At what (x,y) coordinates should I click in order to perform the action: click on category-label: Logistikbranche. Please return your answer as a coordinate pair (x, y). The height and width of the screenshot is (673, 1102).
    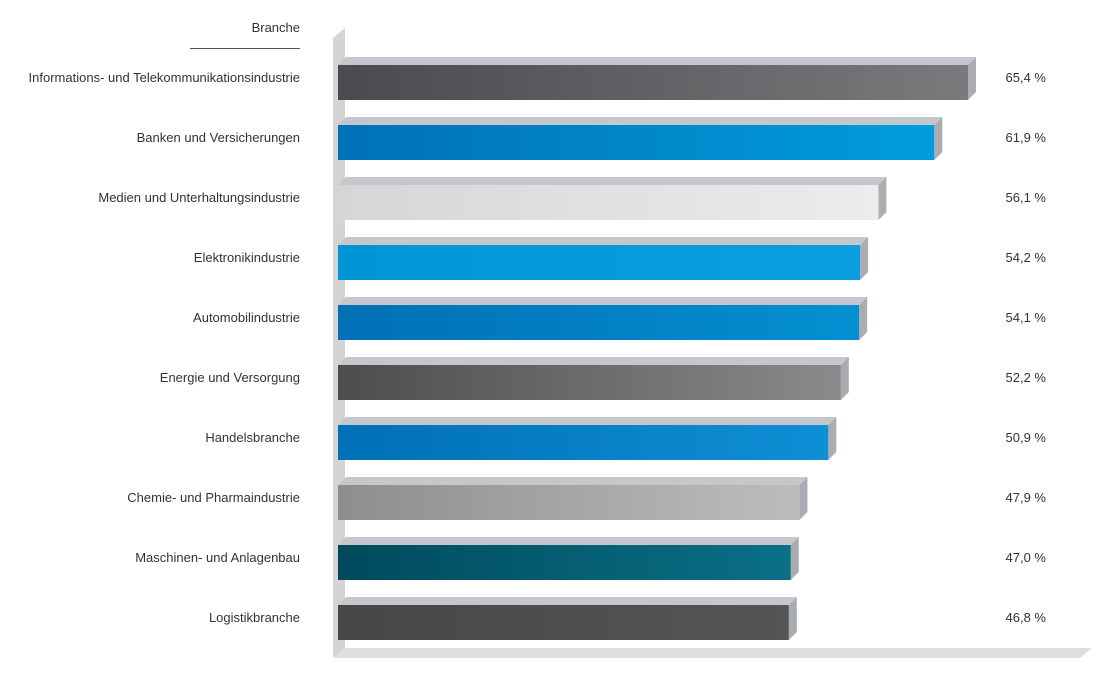
    Looking at the image, I should click on (254, 617).